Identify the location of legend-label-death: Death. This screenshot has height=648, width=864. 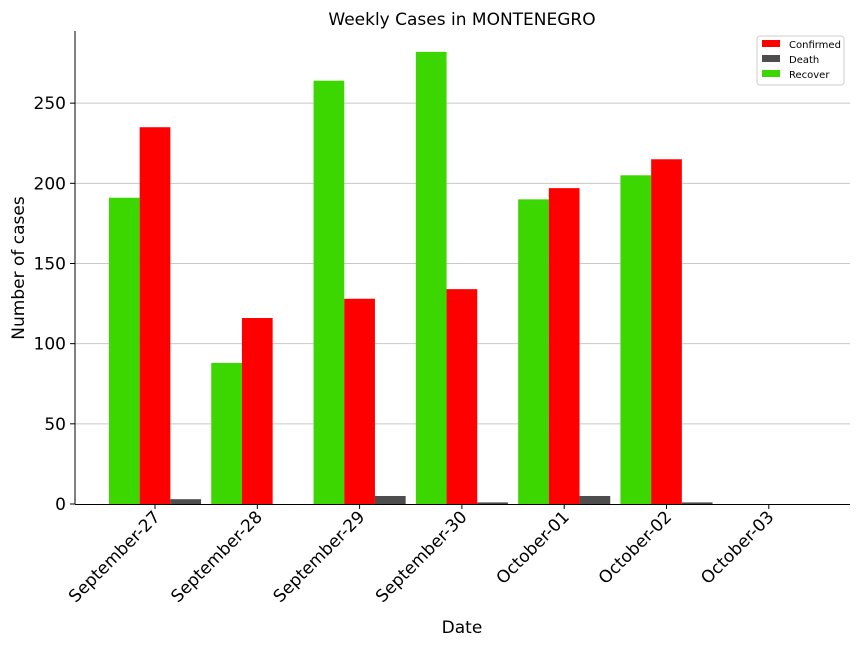
(804, 60).